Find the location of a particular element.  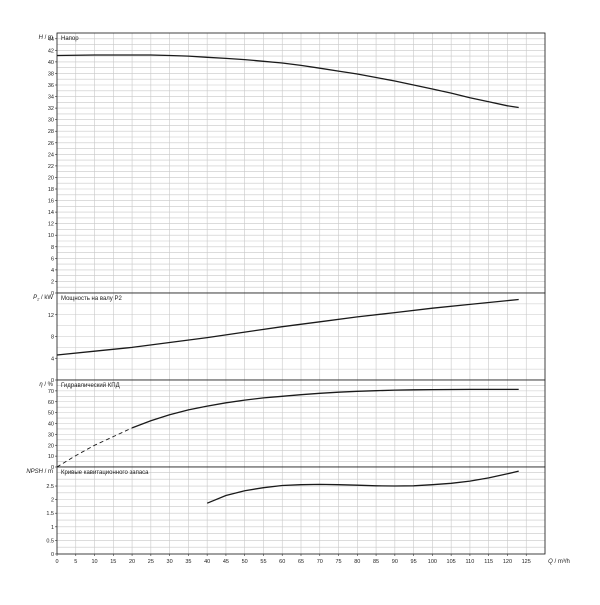

y-axis-label-head: H / m is located at coordinates (46, 38).